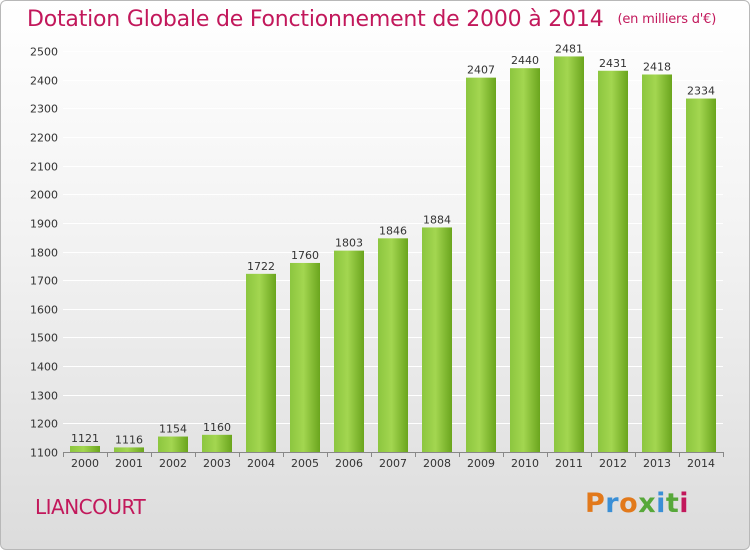  I want to click on logo-letter: t, so click(672, 503).